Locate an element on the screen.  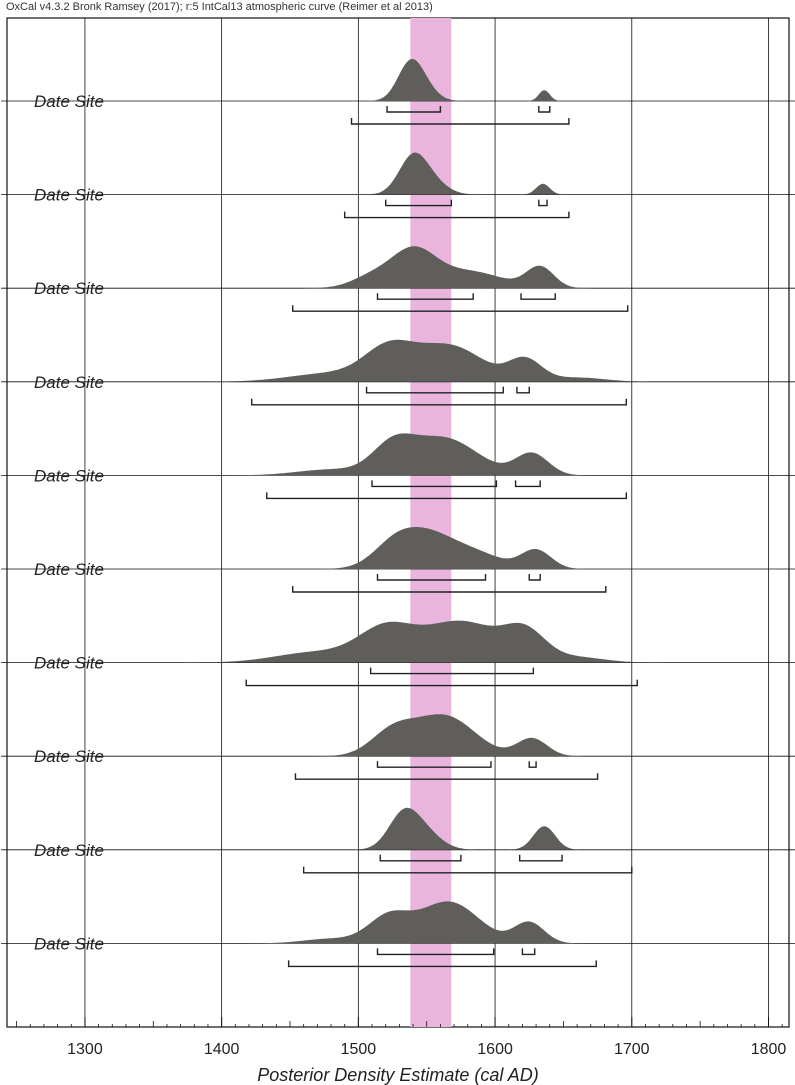
x-tick-label-1400: 1400 is located at coordinates (222, 1049).